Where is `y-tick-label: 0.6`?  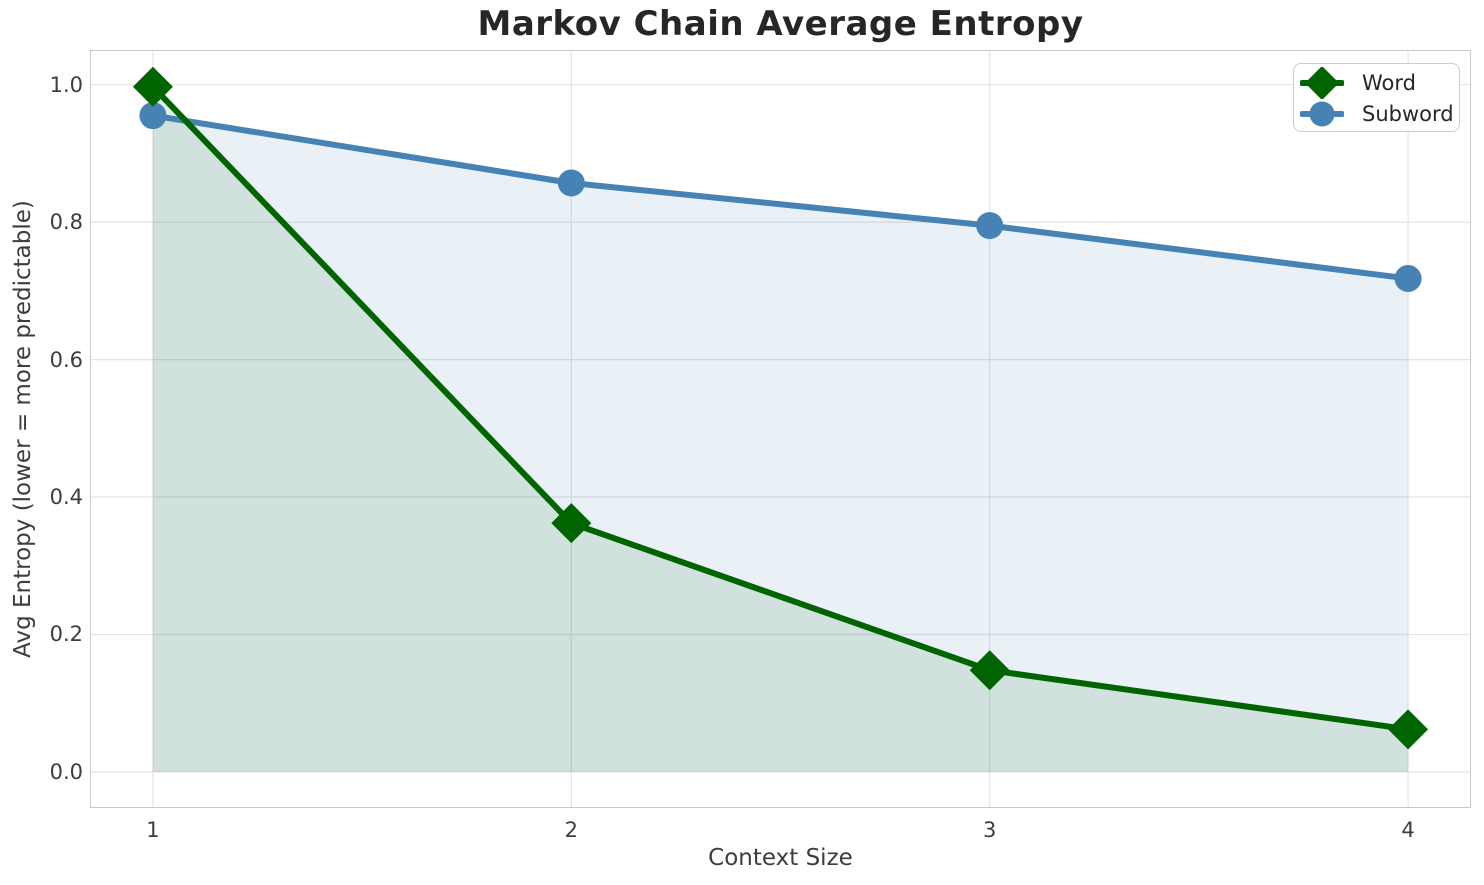 y-tick-label: 0.6 is located at coordinates (66, 359).